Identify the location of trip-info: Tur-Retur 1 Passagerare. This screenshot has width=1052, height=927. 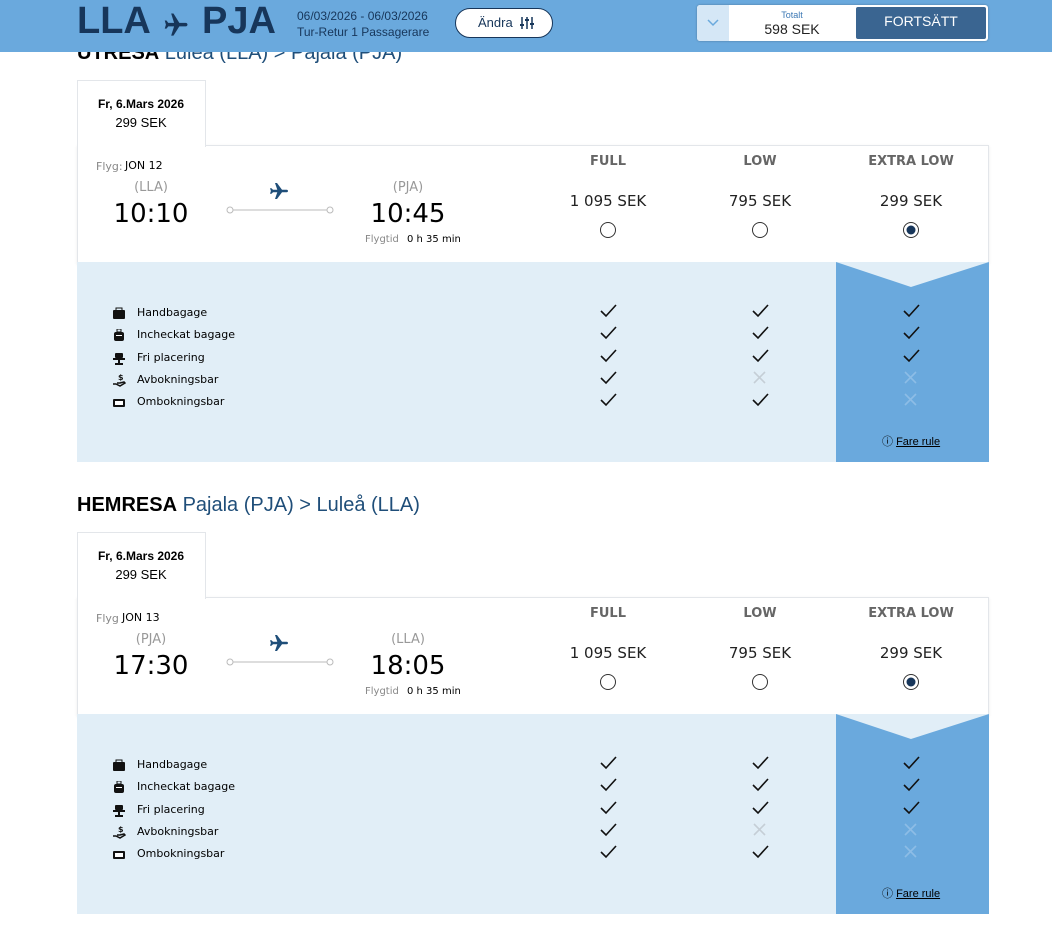
(363, 32).